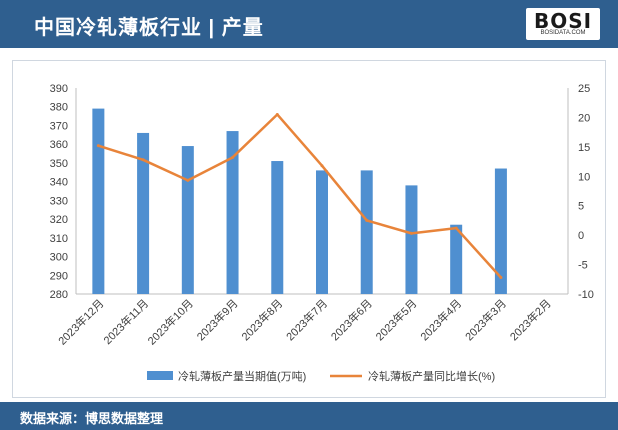  Describe the element at coordinates (584, 118) in the screenshot. I see `right-axis-tick-label: 20` at that location.